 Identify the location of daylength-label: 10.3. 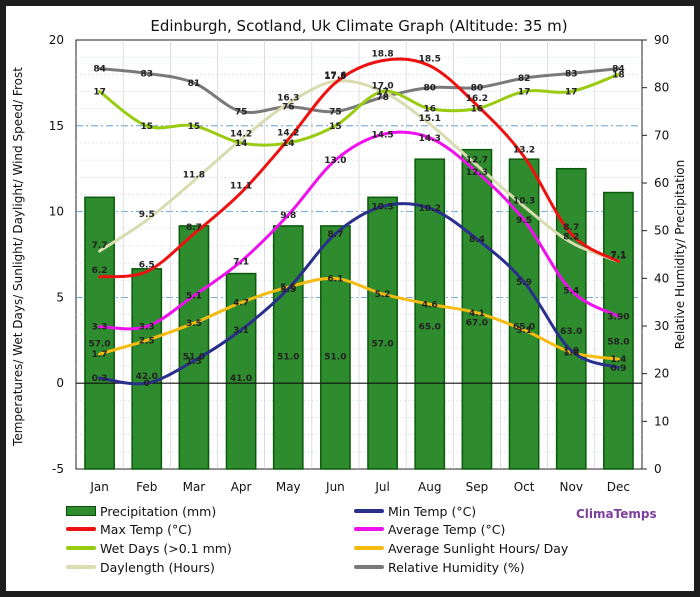
(524, 201).